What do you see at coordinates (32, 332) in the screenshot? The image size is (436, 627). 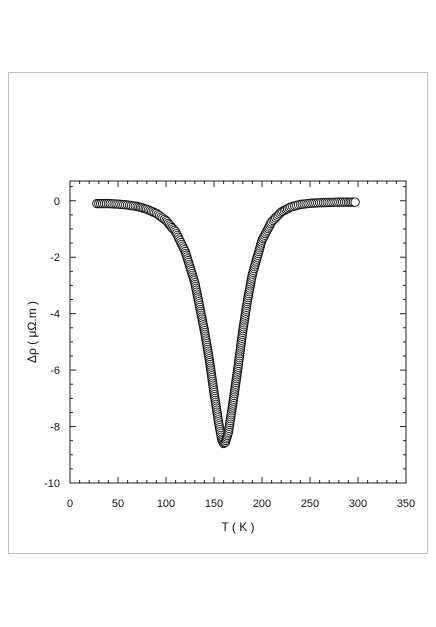 I see `y-axis-label: Δρ ( μΩ.m )` at bounding box center [32, 332].